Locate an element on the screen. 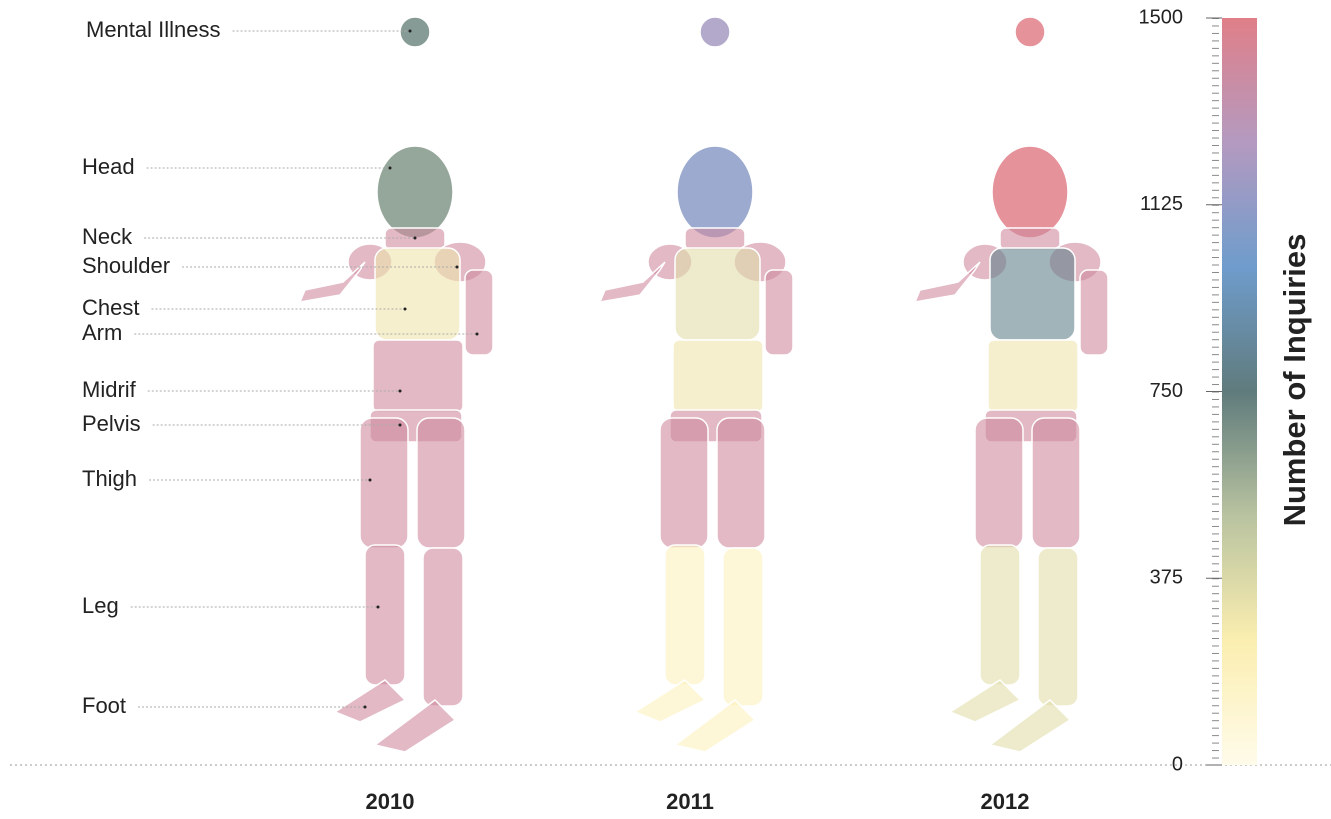 The width and height of the screenshot is (1331, 819). body-part-label: Leg is located at coordinates (100, 605).